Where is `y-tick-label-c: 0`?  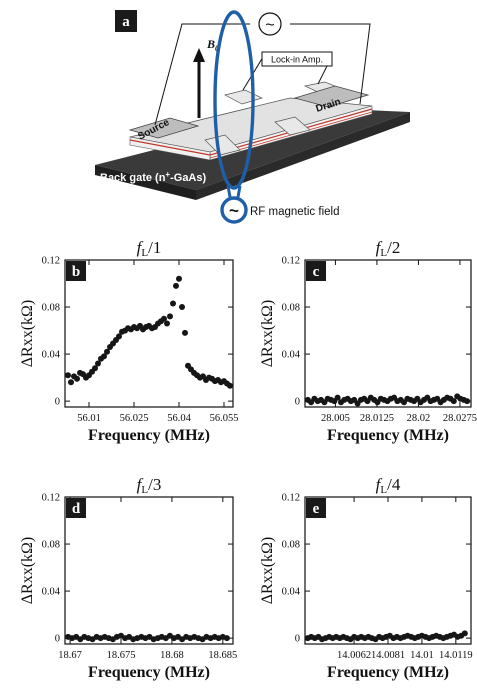 y-tick-label-c: 0 is located at coordinates (297, 402).